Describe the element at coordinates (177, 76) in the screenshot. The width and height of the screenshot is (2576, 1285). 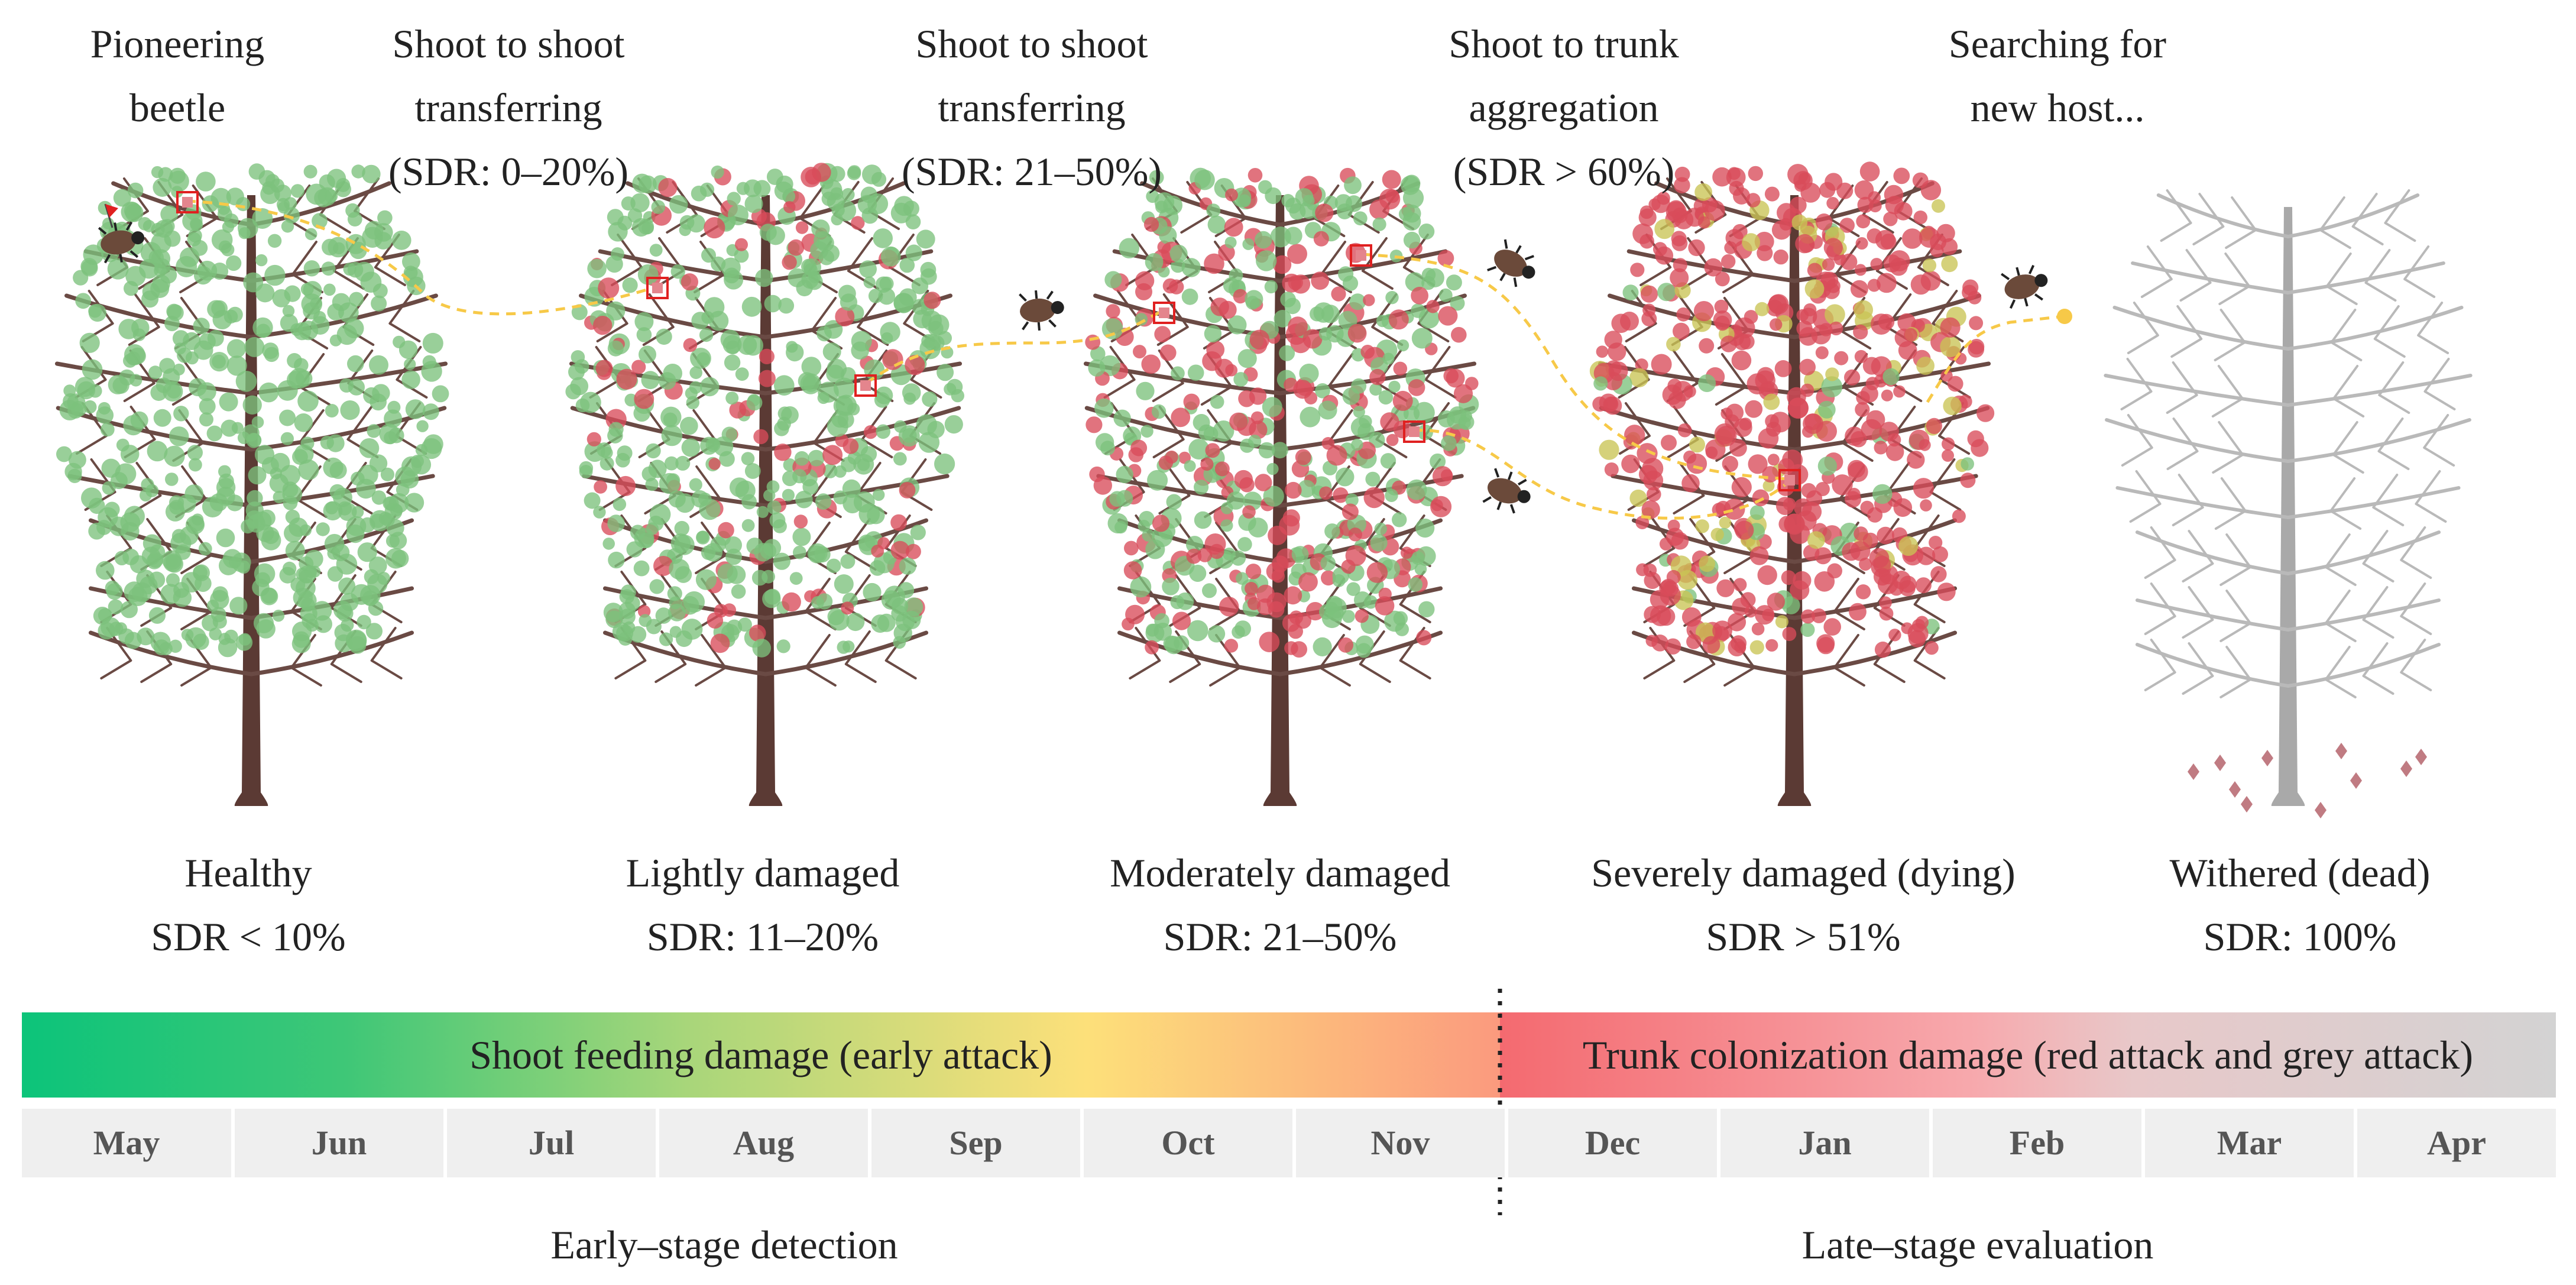
I see `annotation-pioneering-beetle: Pioneering beetle` at that location.